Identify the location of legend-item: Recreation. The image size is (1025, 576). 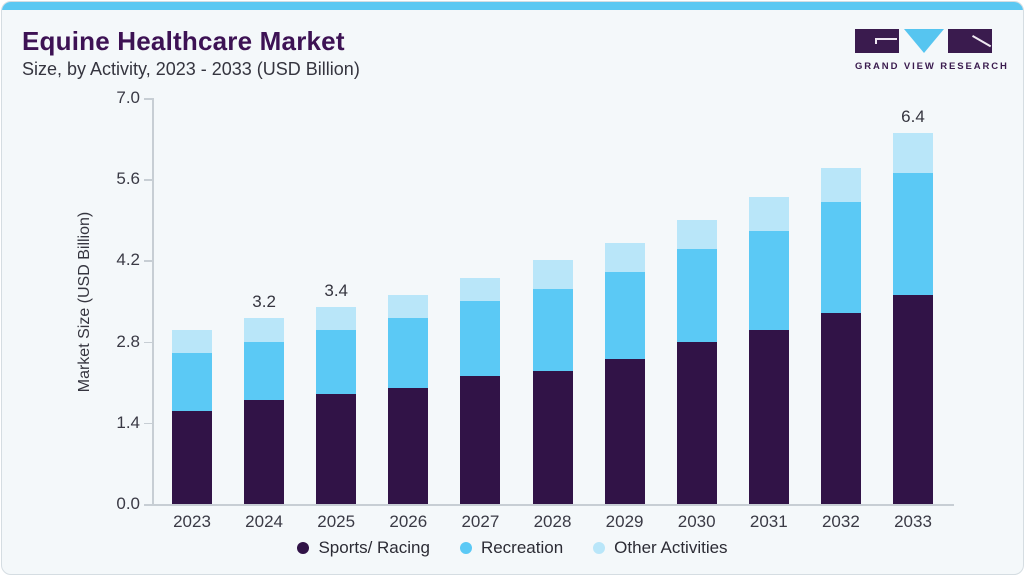
(511, 548).